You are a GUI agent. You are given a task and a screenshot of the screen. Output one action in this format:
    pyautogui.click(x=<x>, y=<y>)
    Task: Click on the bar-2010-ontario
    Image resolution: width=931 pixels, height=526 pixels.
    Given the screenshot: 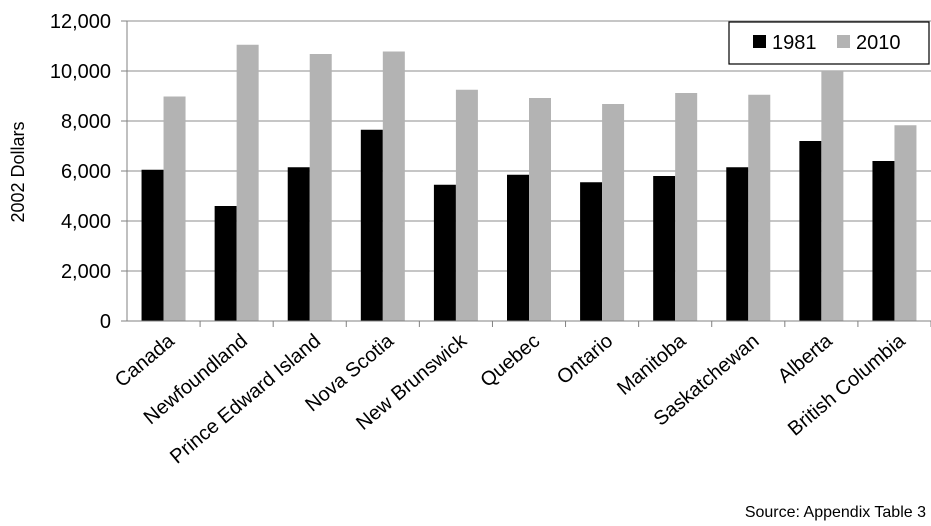 What is the action you would take?
    pyautogui.click(x=613, y=212)
    